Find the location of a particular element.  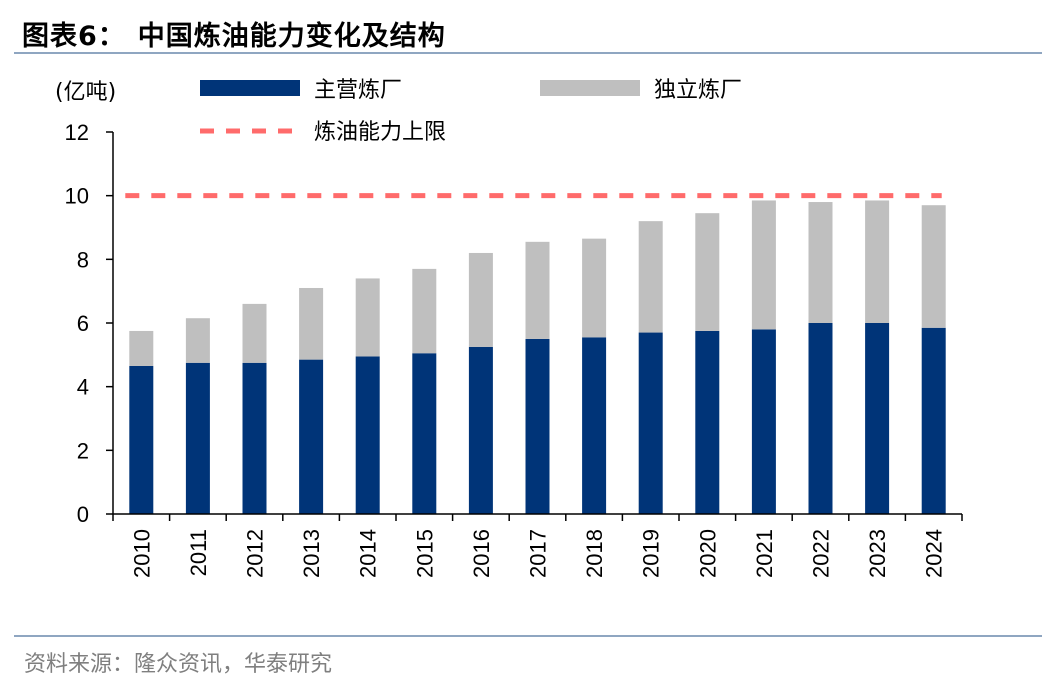

y-tick-label: 10 is located at coordinates (77, 196).